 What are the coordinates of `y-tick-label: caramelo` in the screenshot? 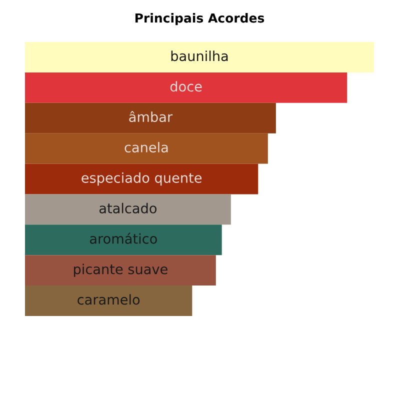 It's located at (109, 299).